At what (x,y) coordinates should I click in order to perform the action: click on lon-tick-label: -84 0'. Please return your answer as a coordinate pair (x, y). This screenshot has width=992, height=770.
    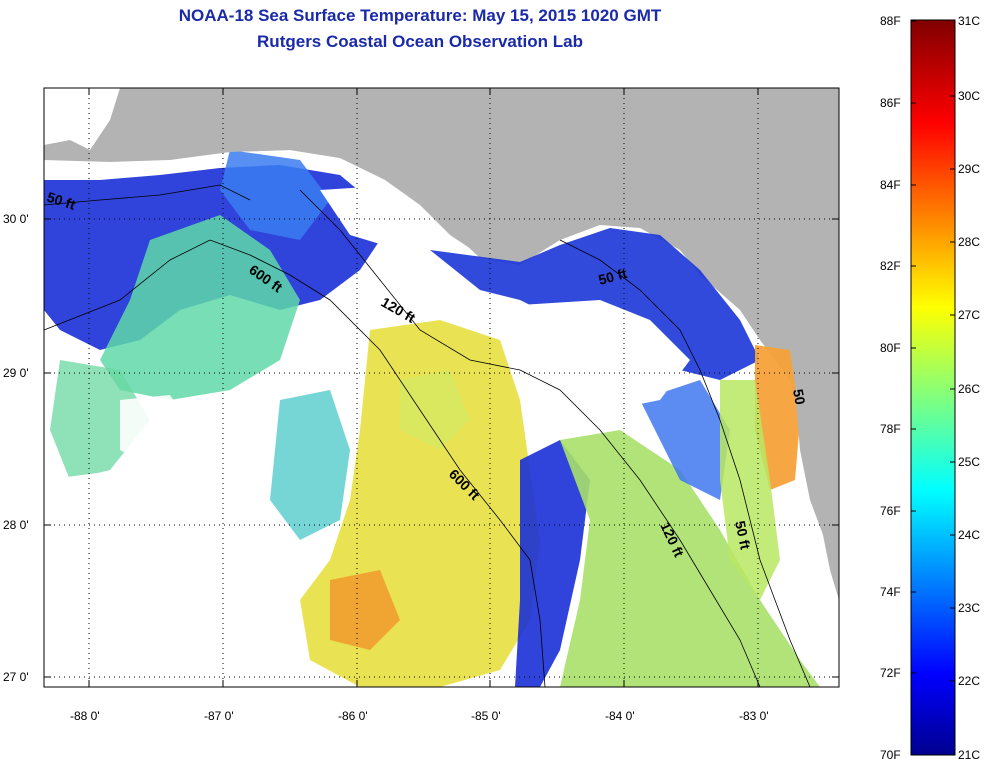
    Looking at the image, I should click on (620, 716).